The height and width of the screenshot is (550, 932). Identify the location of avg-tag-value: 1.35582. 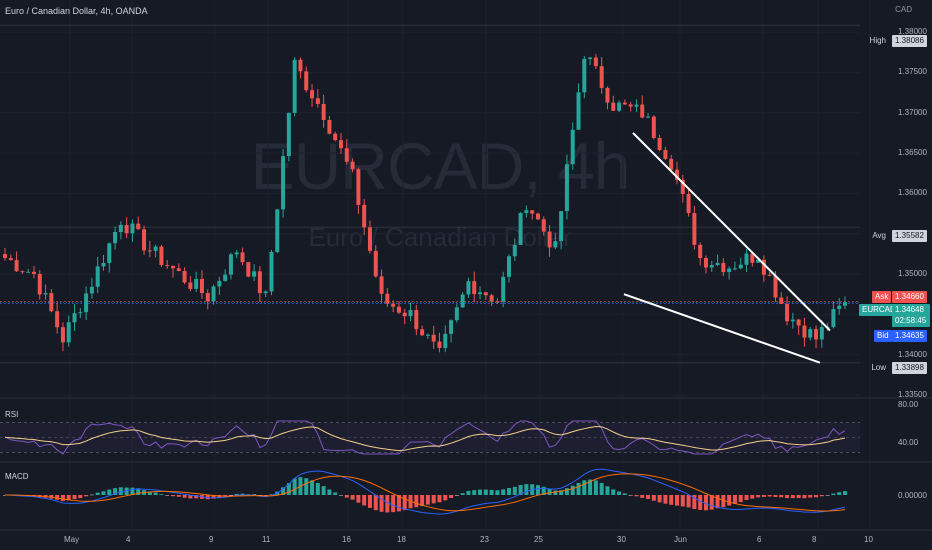
(909, 236).